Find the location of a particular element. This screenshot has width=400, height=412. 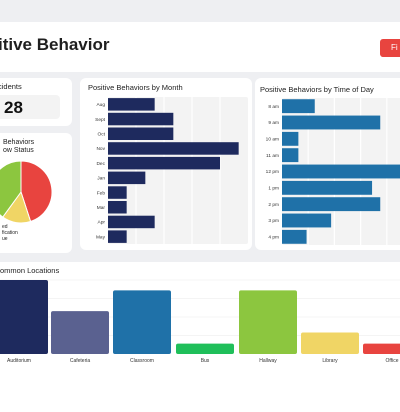

workflow-title-line2: ow Status is located at coordinates (18, 150).